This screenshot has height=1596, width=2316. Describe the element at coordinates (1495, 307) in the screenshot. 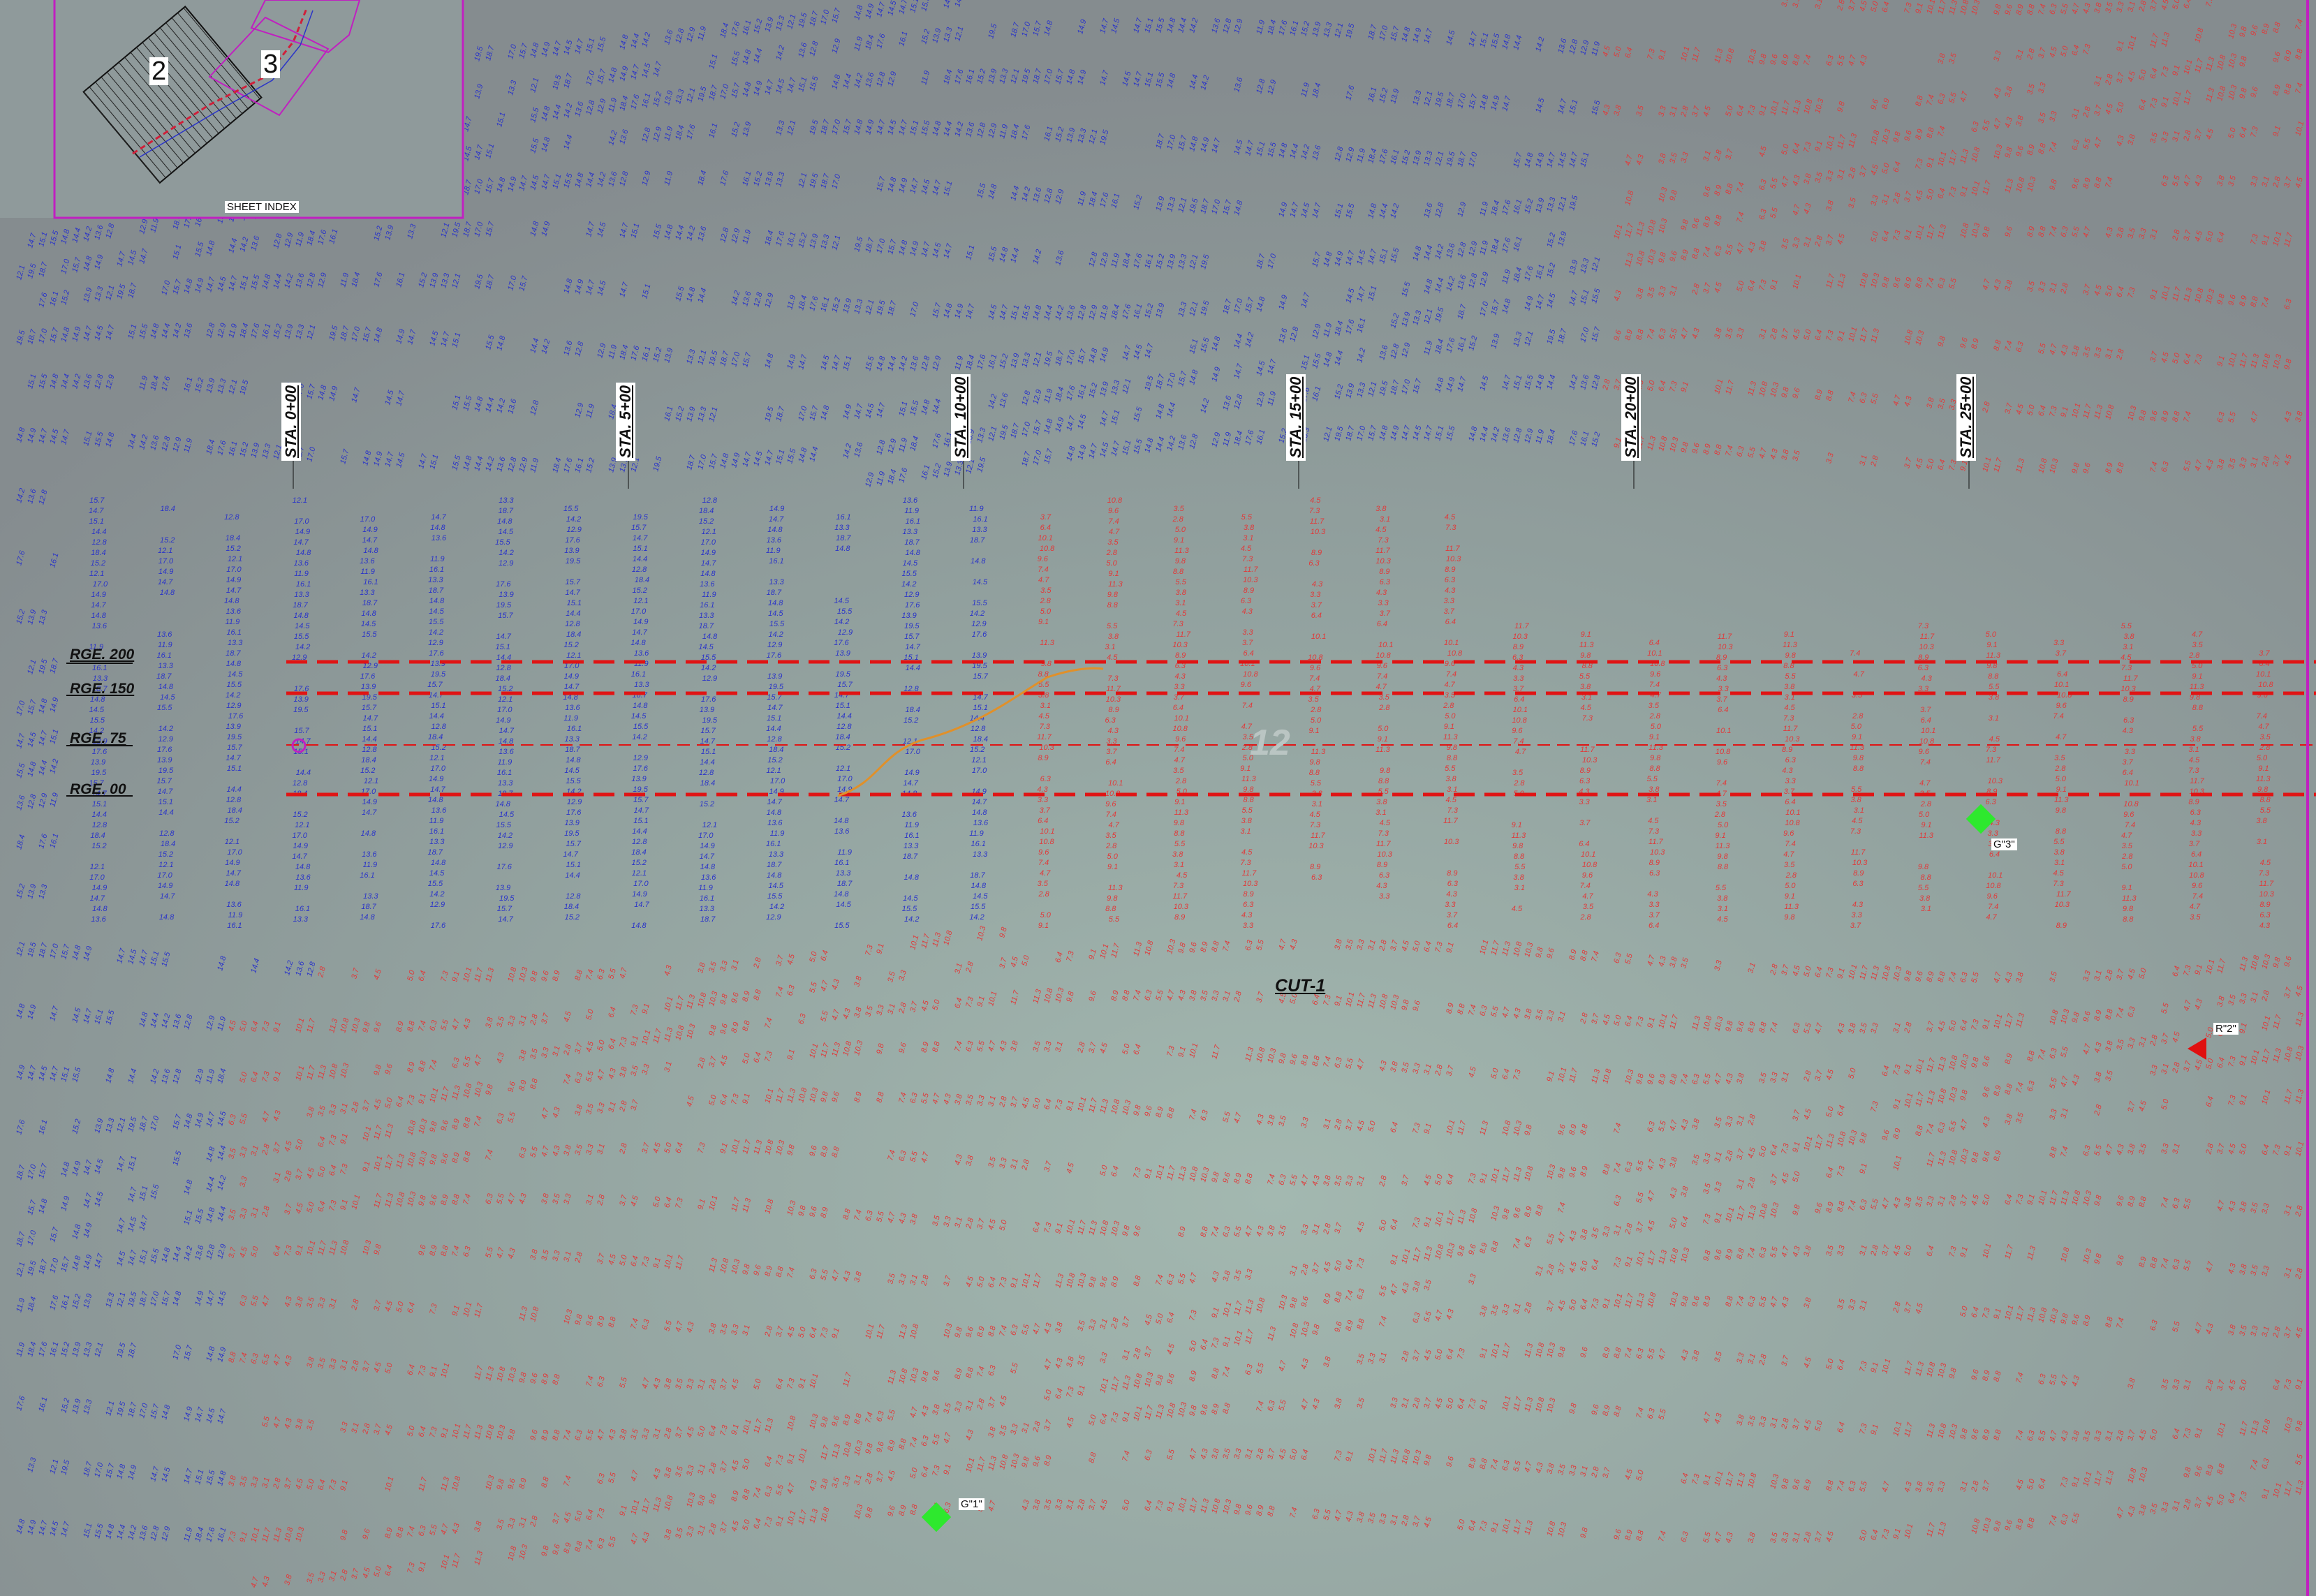

I see `sounding-value: 15.7` at that location.